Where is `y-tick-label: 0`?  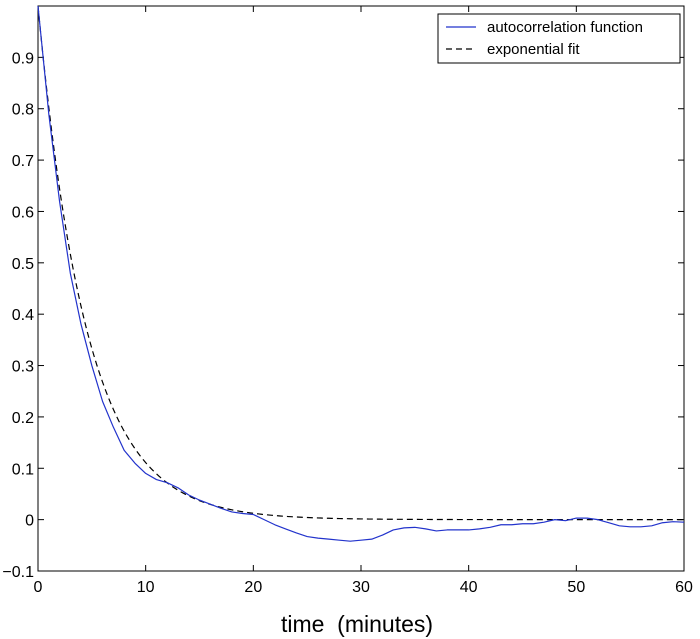
y-tick-label: 0 is located at coordinates (29, 521).